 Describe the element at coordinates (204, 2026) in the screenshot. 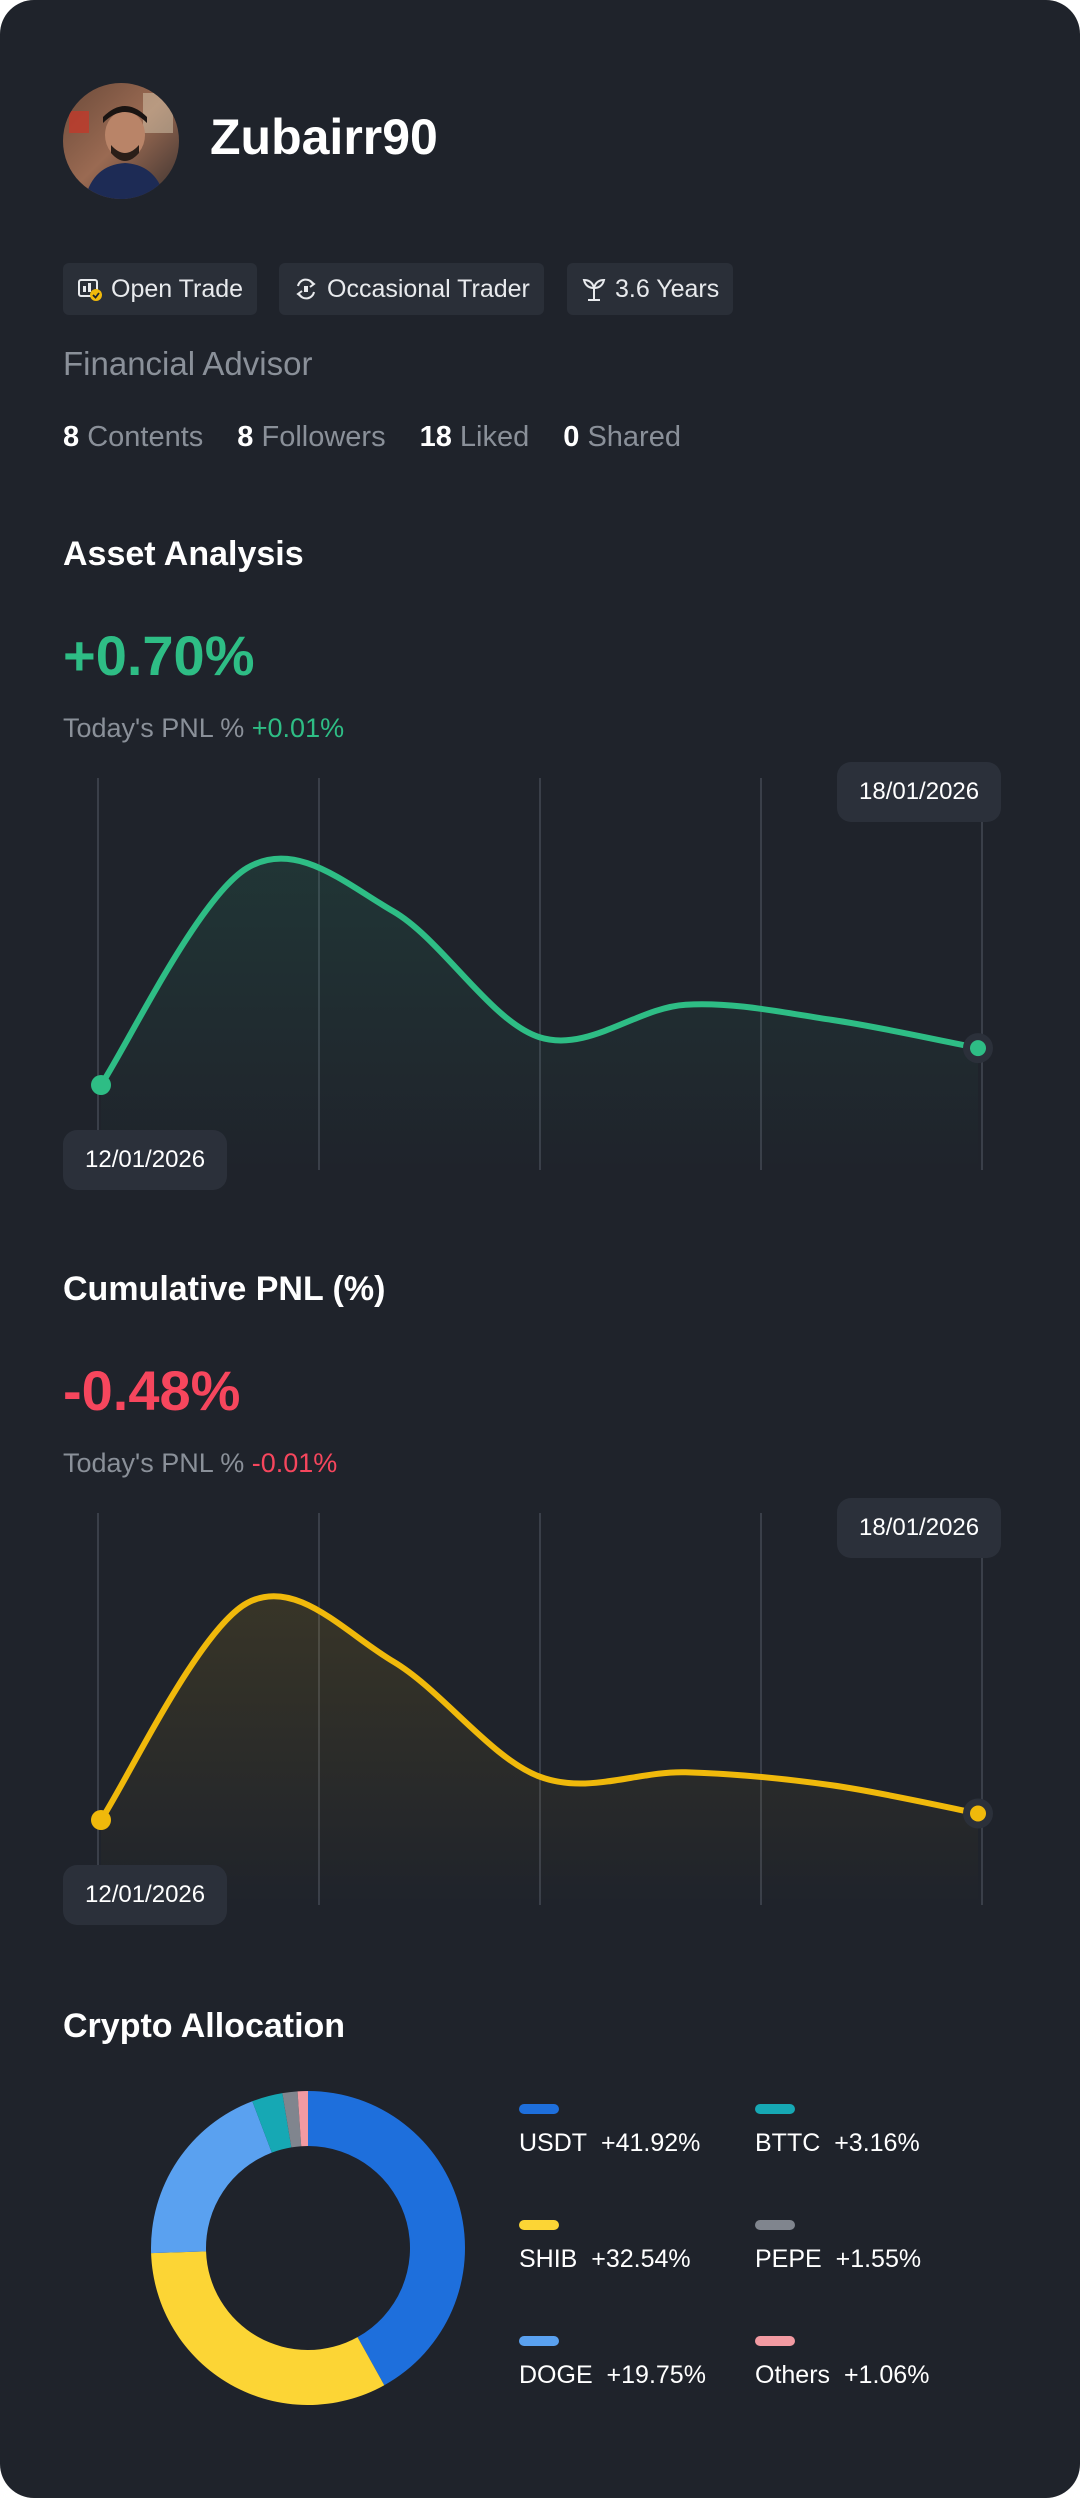

I see `crypto-allocation-title: Crypto Allocation` at that location.